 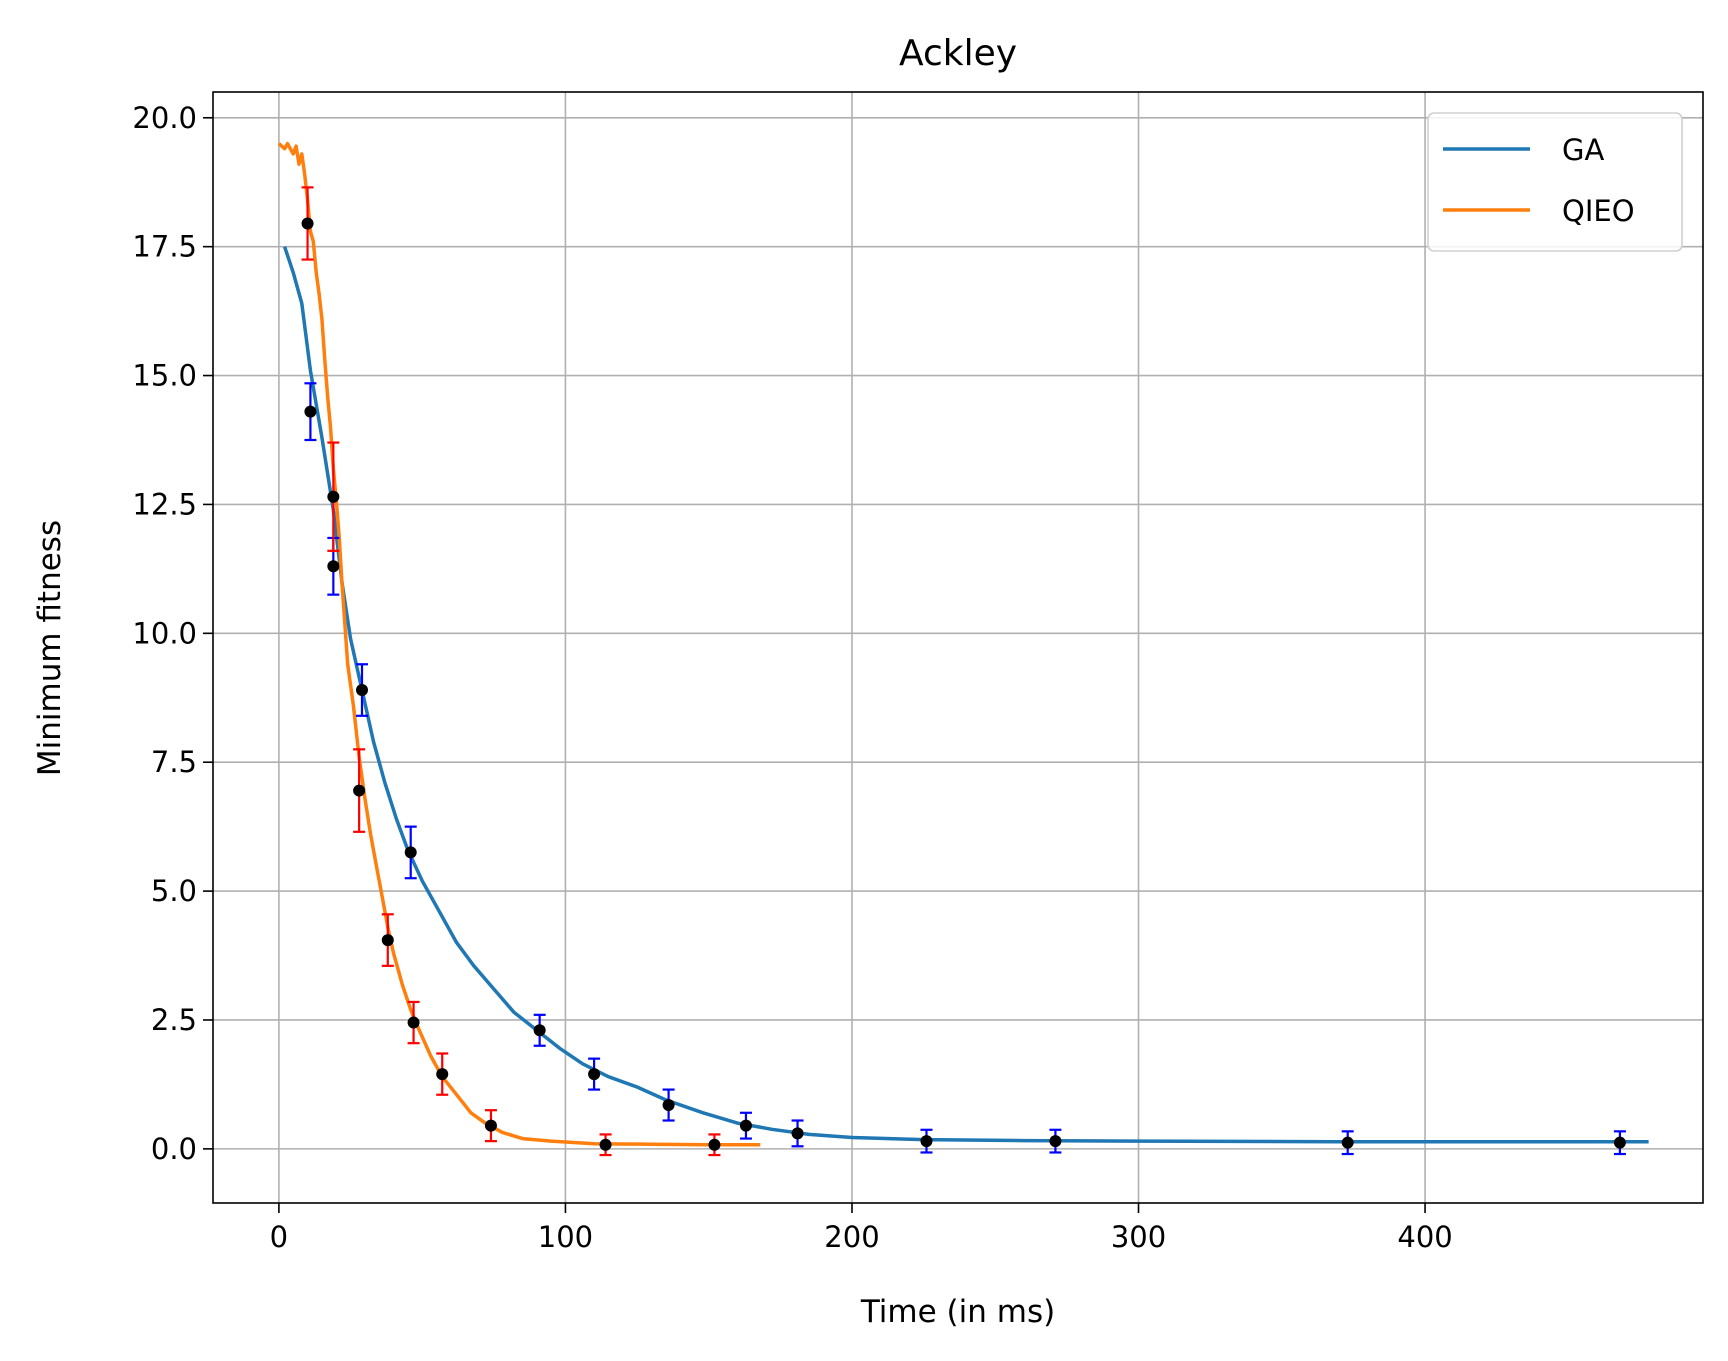 What do you see at coordinates (164, 633) in the screenshot?
I see `y-tick-label: 10.0` at bounding box center [164, 633].